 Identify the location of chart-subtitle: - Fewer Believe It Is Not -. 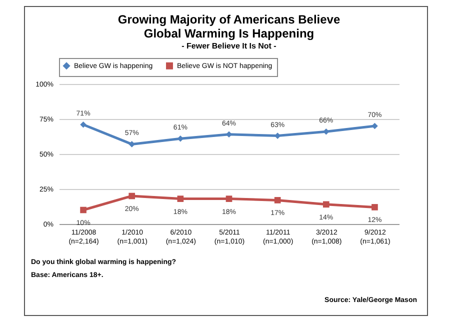
(229, 46).